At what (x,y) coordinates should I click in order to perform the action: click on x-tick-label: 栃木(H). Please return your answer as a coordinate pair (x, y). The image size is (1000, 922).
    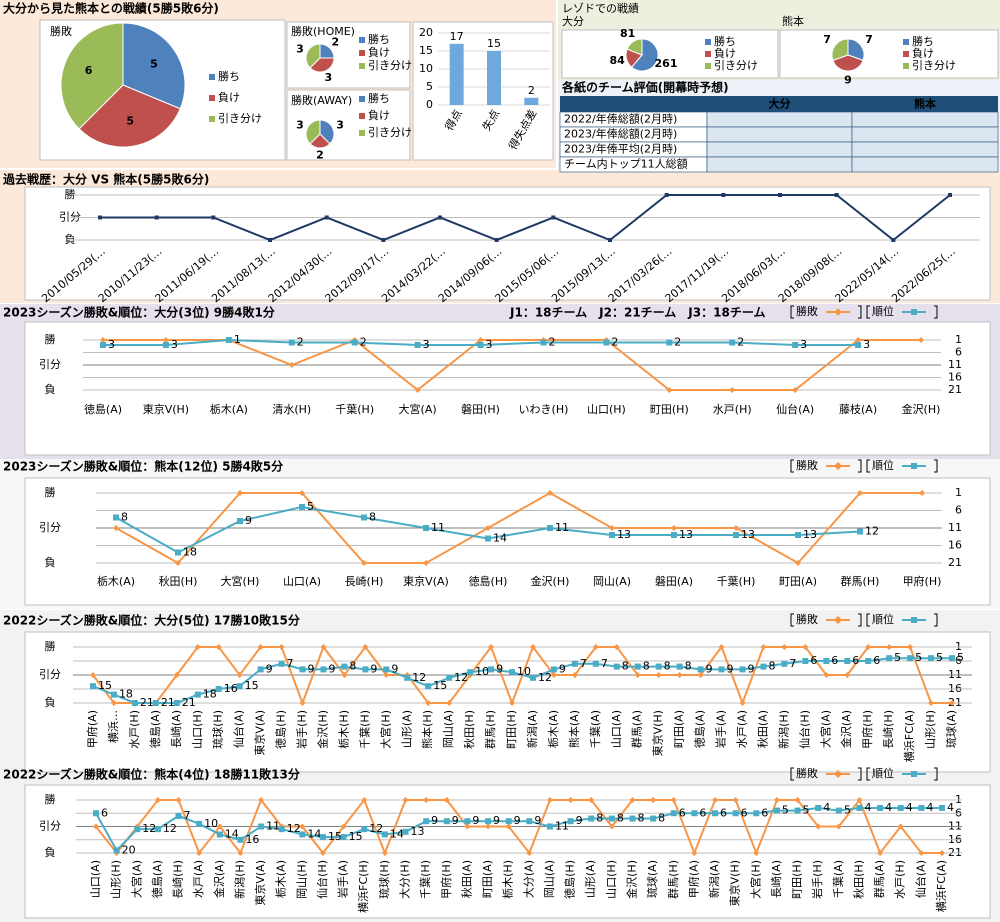
    Looking at the image, I should click on (343, 729).